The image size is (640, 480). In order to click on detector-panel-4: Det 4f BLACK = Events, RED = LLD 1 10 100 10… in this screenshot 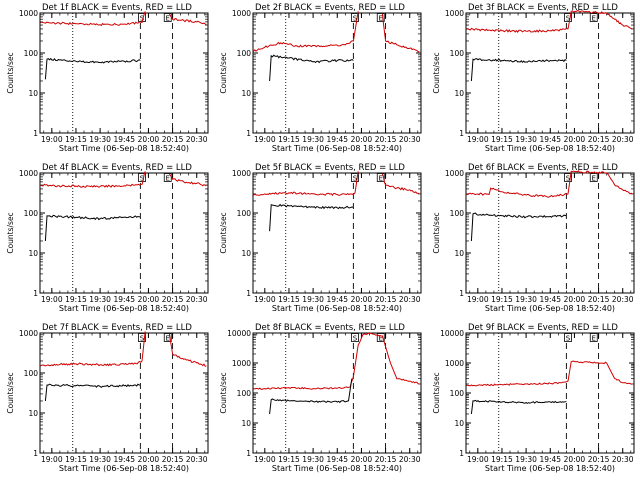, I will do `click(107, 238)`.